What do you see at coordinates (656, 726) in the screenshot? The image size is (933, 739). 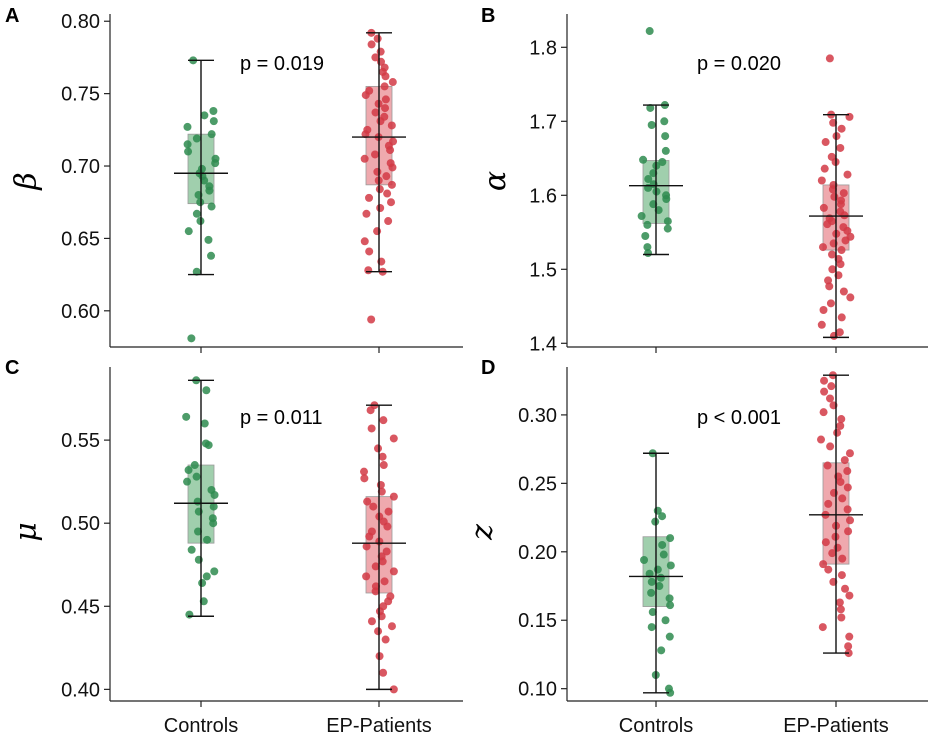 I see `x-tick-label-controls: Controls` at bounding box center [656, 726].